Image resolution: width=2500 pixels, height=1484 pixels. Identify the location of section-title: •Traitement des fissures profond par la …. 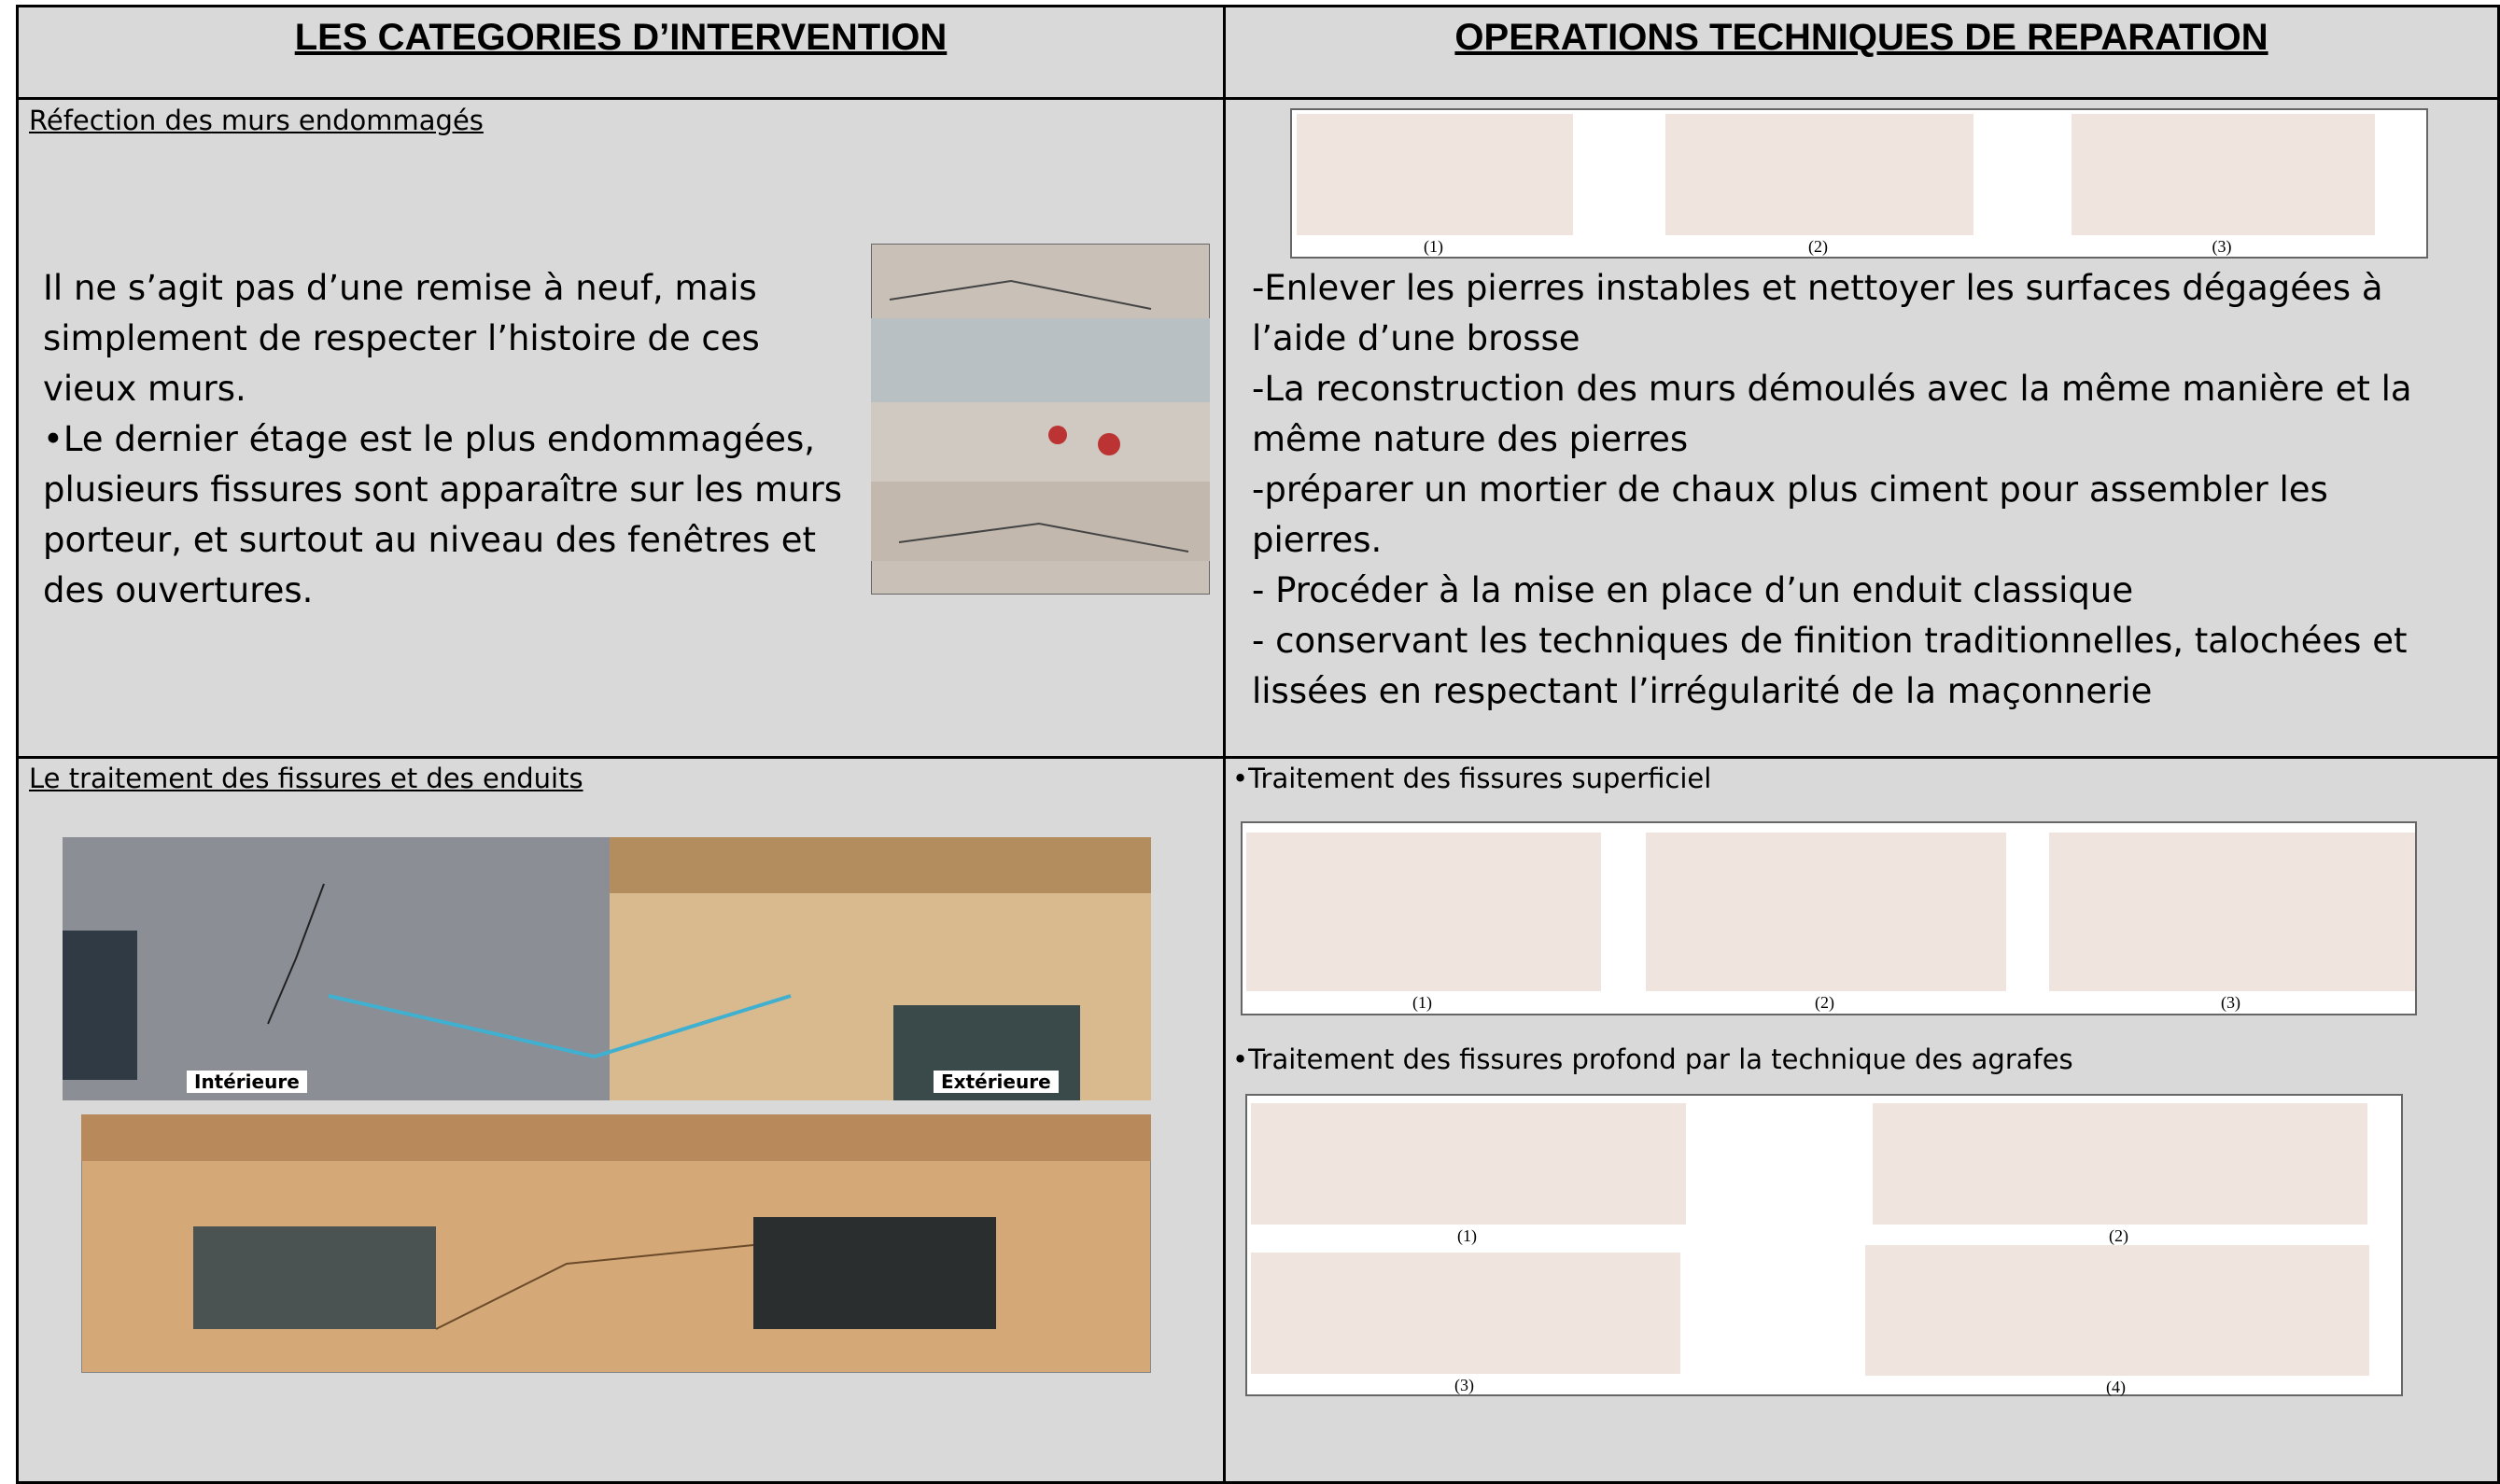
(1652, 1059).